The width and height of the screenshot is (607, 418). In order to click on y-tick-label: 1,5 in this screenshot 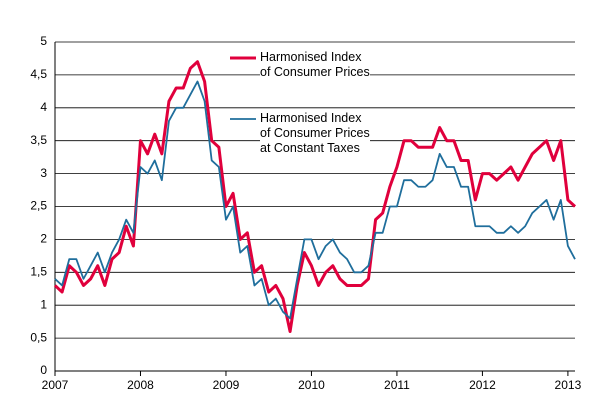, I will do `click(38, 271)`.